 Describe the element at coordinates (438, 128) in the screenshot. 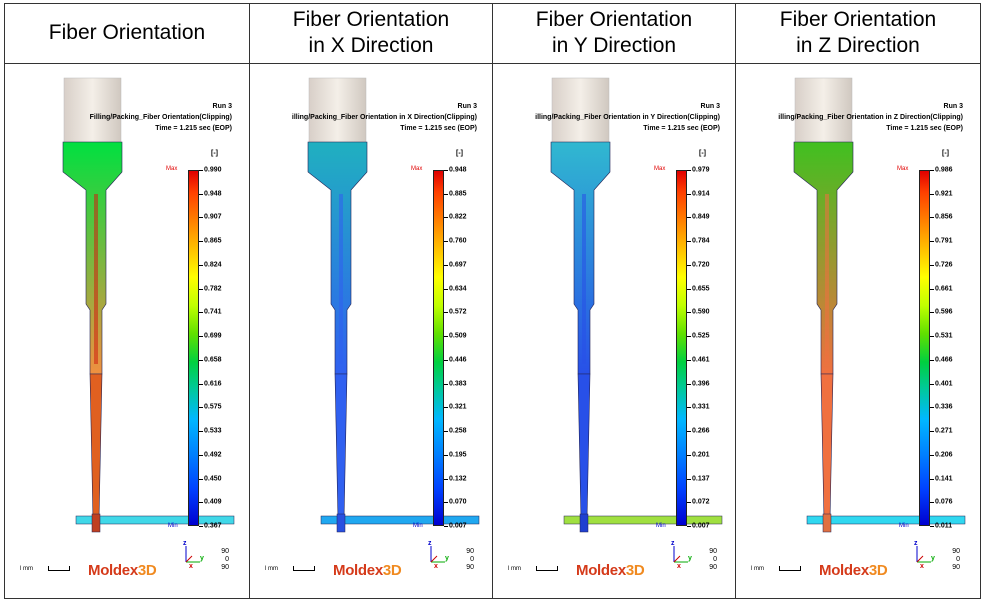

I see `time-label: Time = 1.215 sec (EOP)` at that location.